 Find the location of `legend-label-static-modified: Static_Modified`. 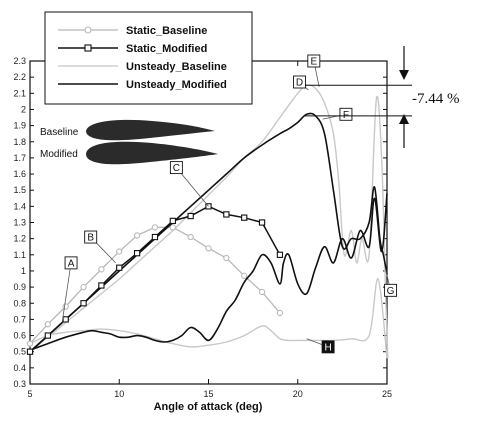

legend-label-static-modified: Static_Modified is located at coordinates (166, 49).